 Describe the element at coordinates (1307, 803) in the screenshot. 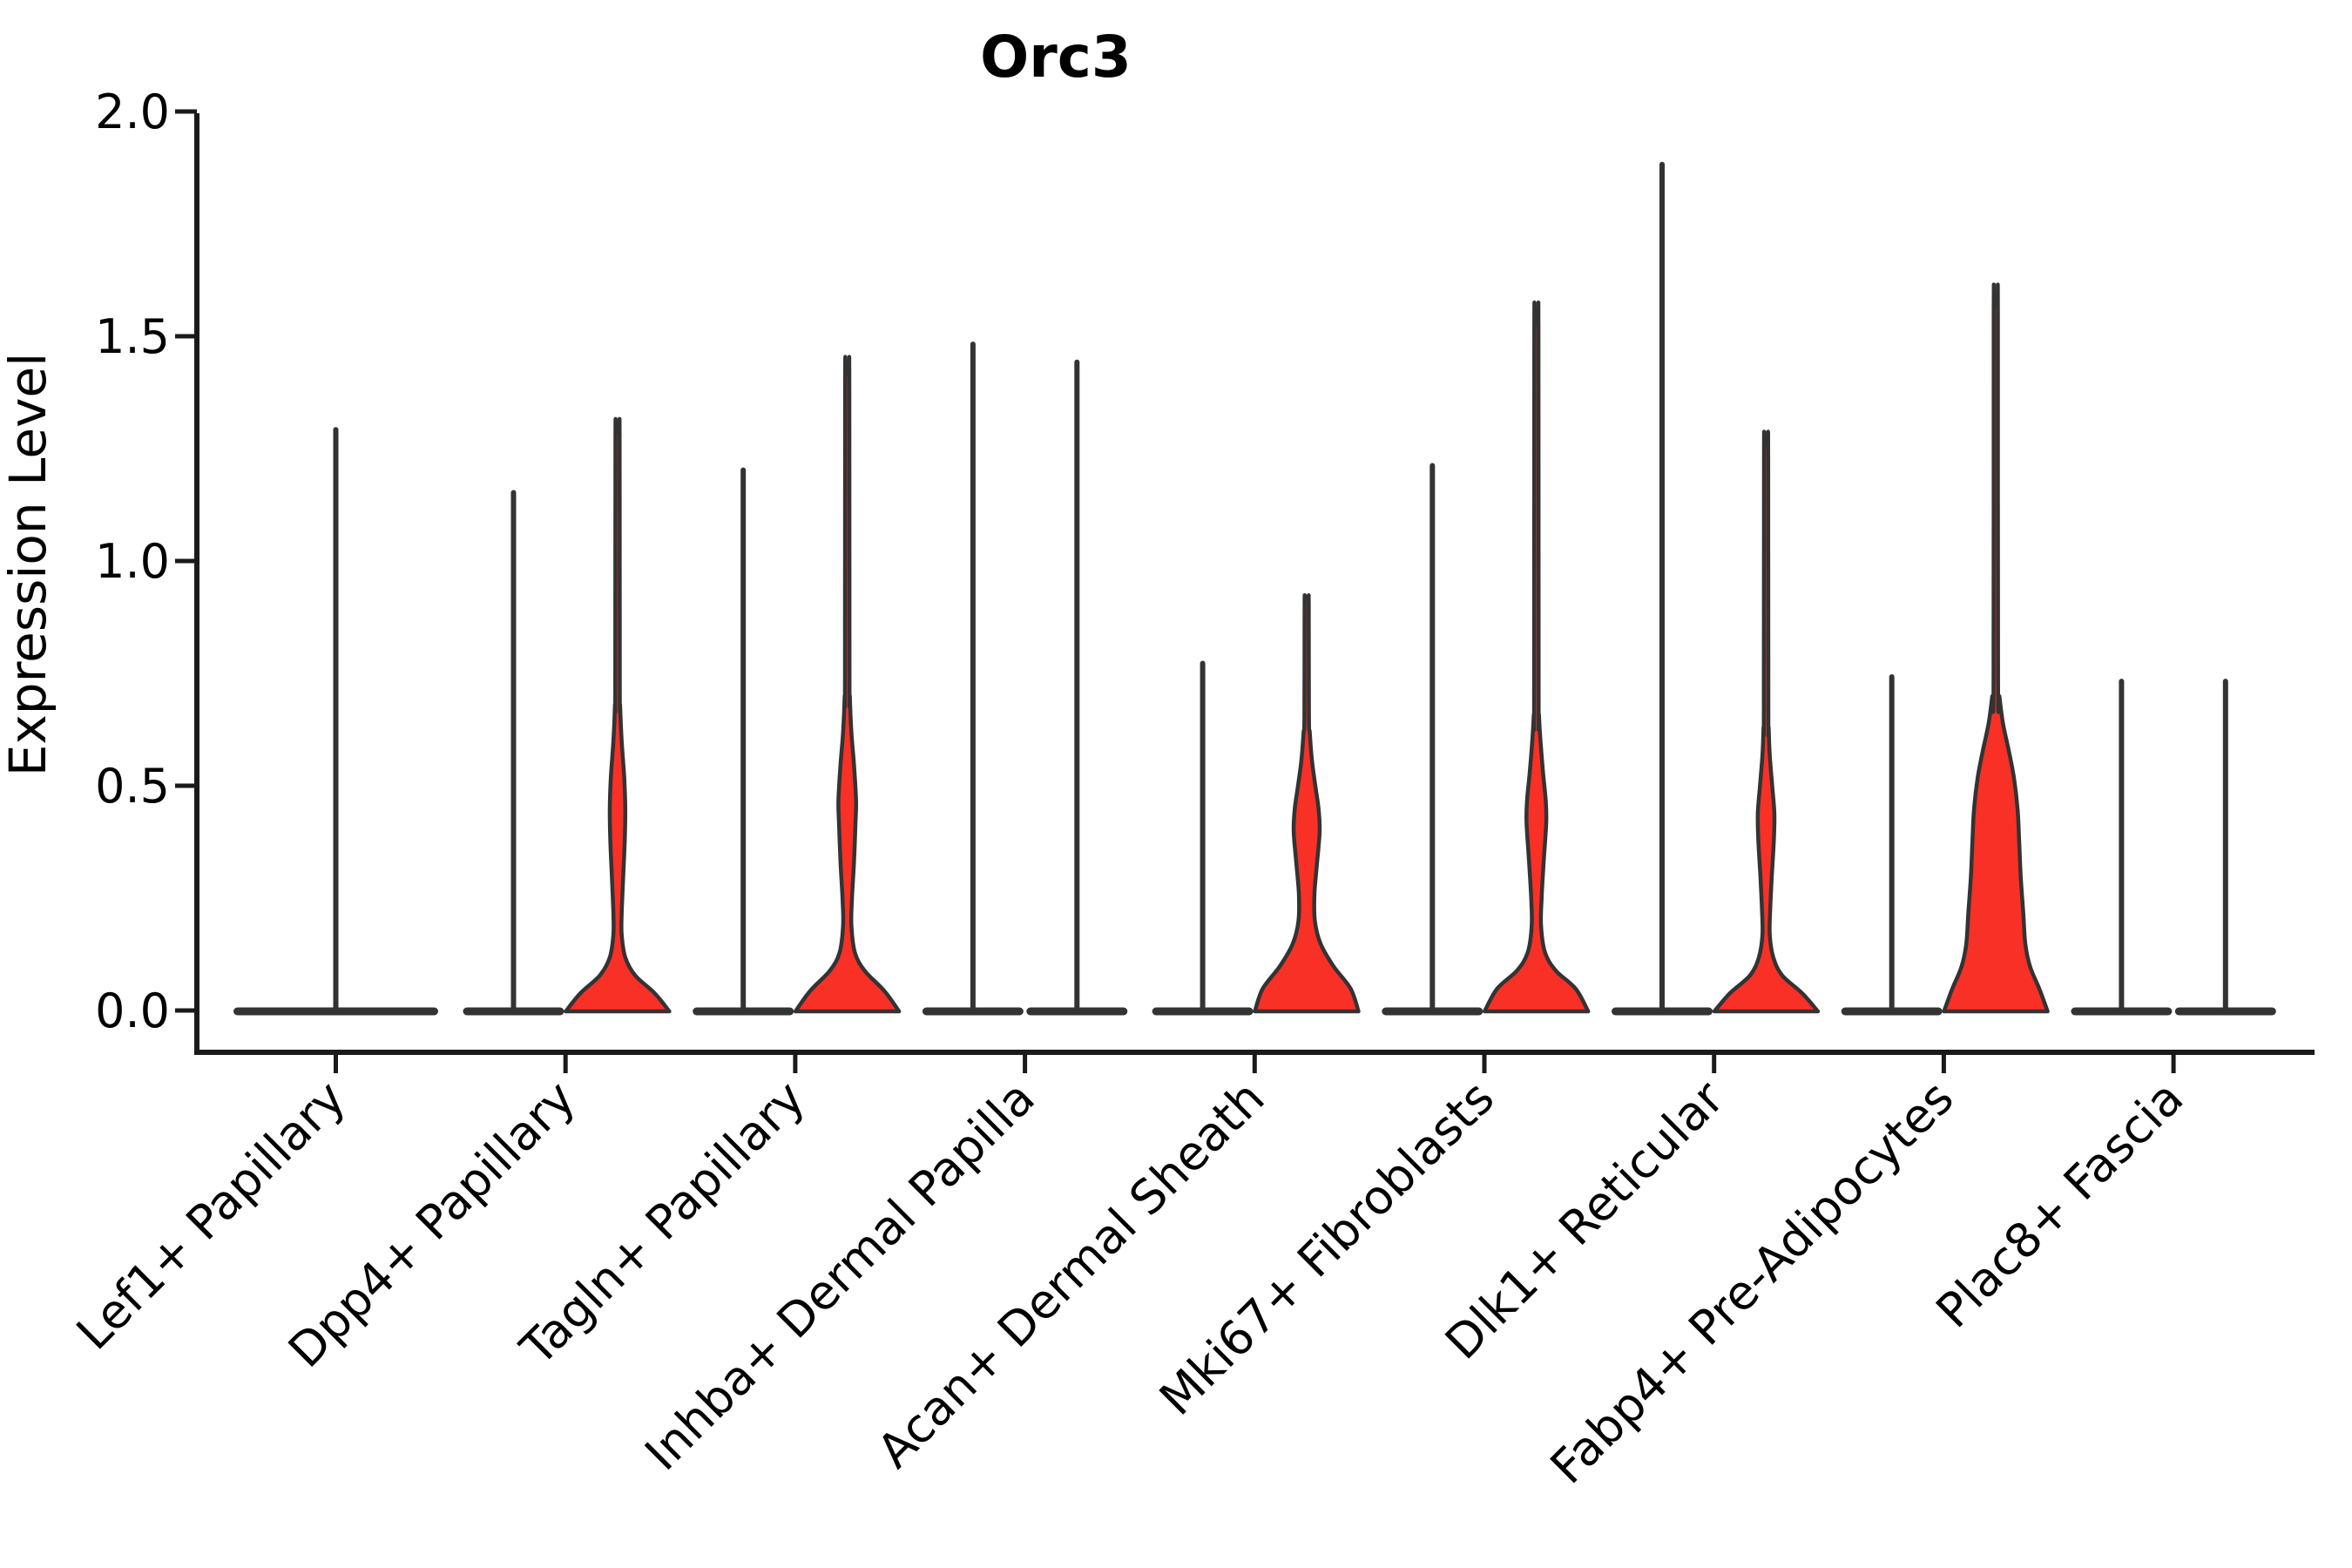

I see `violin-body-4-right` at that location.